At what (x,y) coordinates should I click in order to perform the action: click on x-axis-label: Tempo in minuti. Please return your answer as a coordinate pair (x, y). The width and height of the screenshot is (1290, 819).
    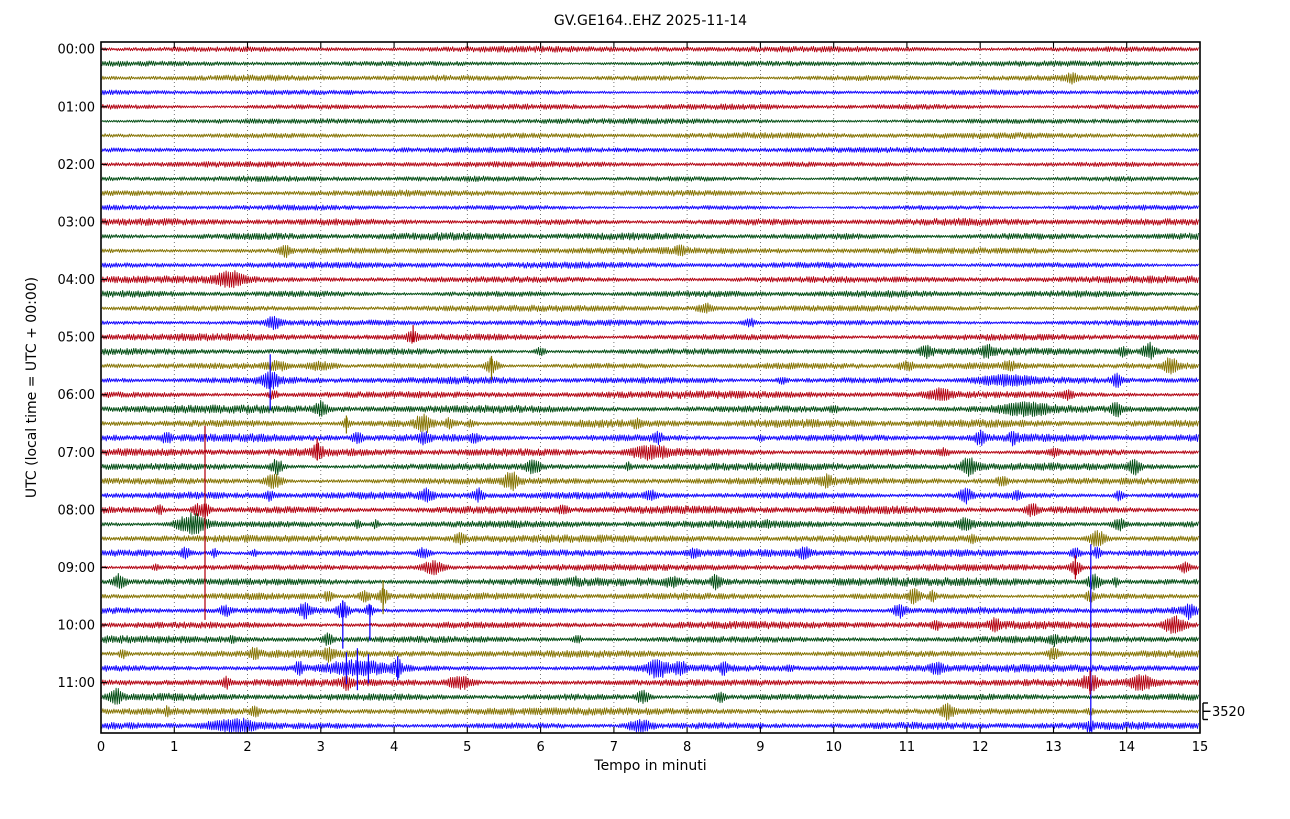
    Looking at the image, I should click on (649, 766).